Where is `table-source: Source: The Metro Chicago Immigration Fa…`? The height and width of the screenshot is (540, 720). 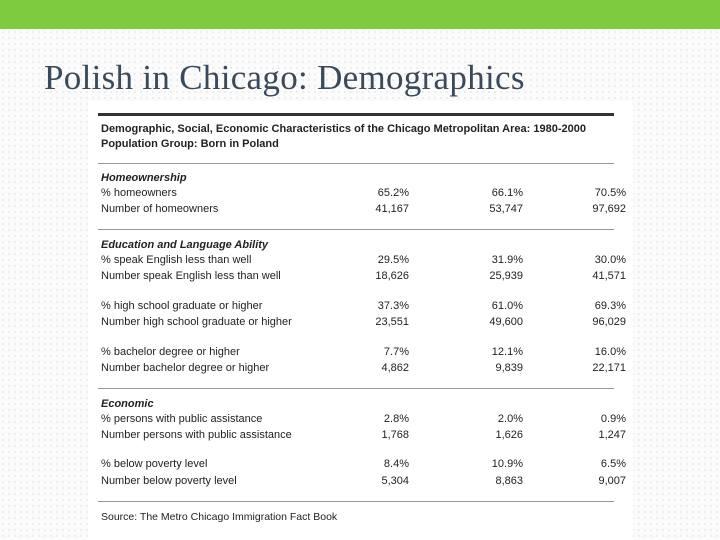
table-source: Source: The Metro Chicago Immigration Fa… is located at coordinates (219, 517).